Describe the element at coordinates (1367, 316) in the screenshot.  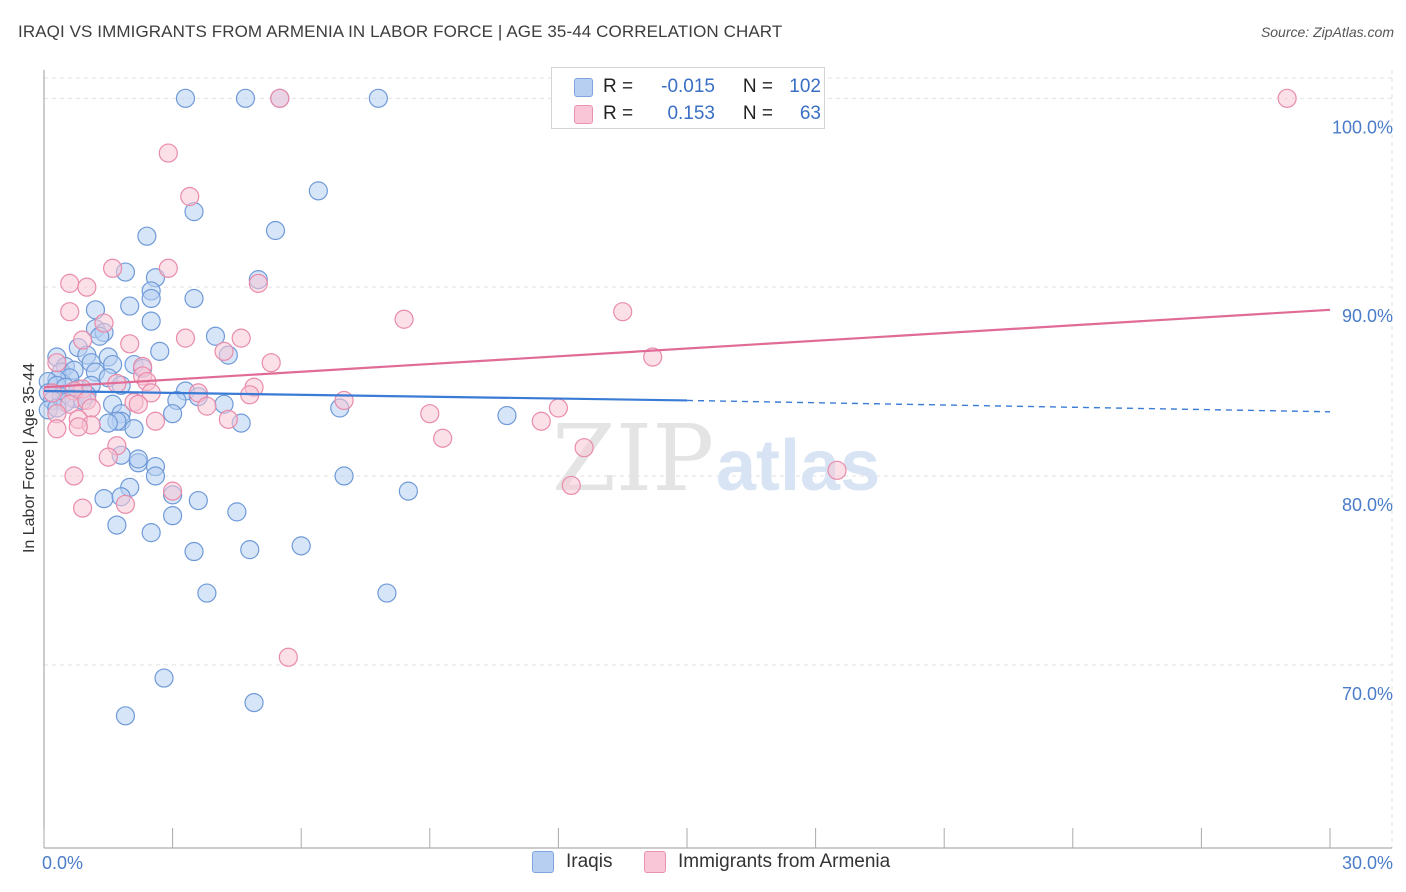
I see `y-tick-label: 90.0%` at that location.